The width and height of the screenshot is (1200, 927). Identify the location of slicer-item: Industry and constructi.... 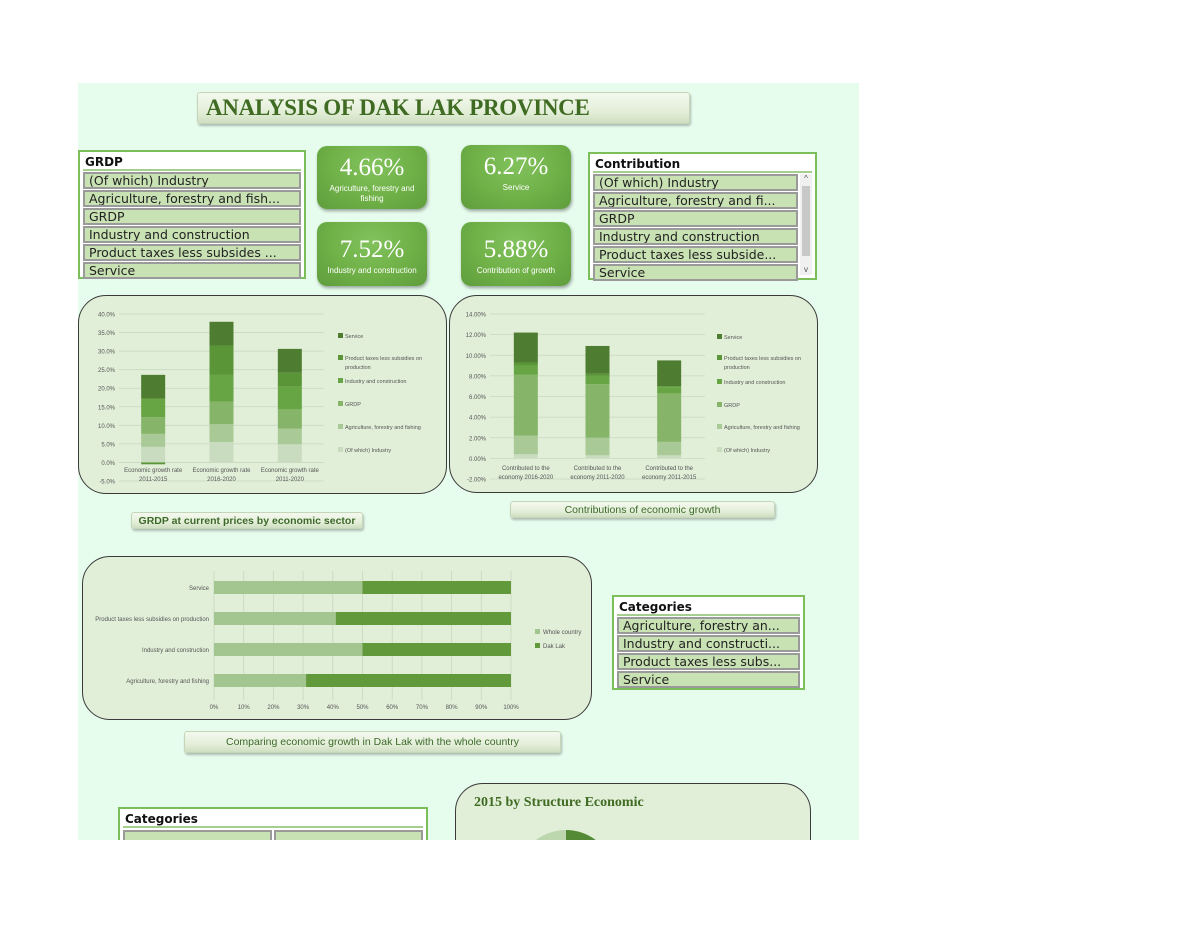
(708, 643).